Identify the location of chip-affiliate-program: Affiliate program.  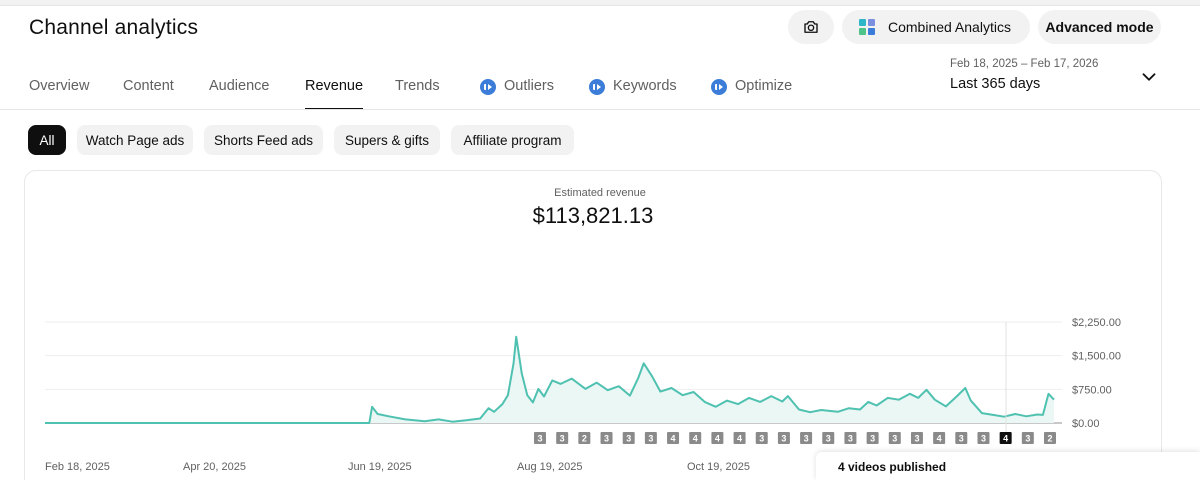
(512, 140).